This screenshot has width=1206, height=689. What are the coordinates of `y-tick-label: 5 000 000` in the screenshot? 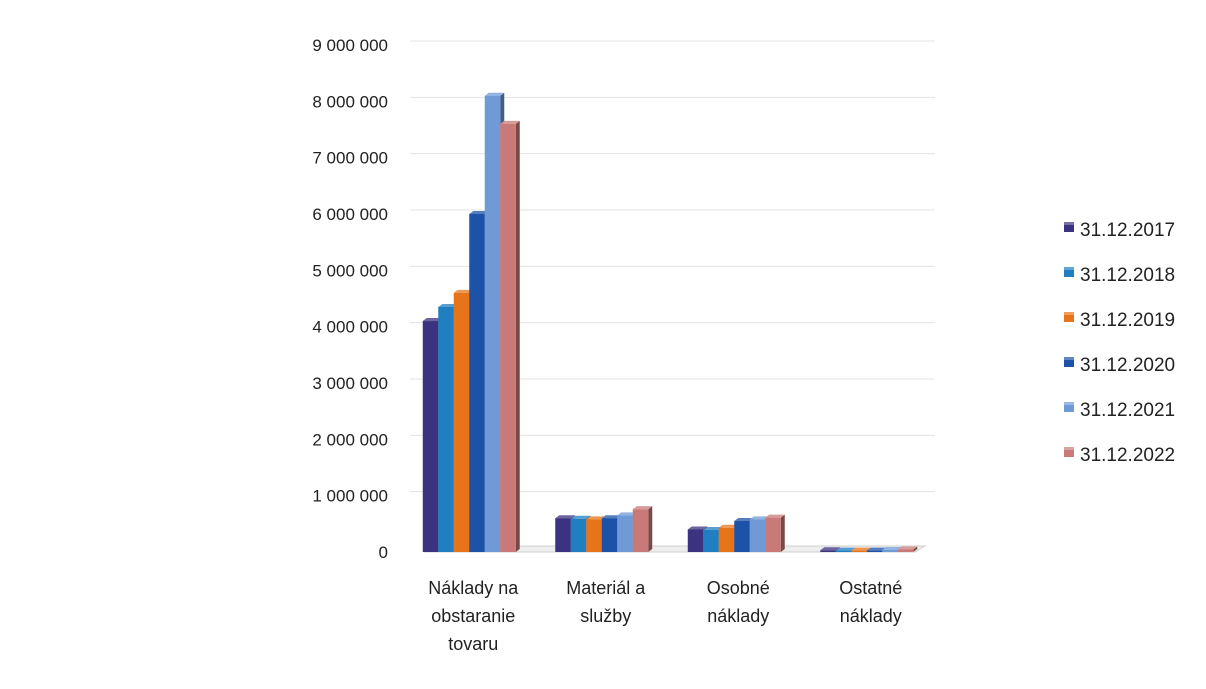 It's located at (350, 270).